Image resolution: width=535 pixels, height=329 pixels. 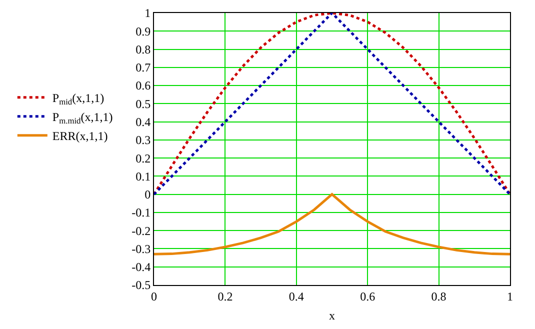 What do you see at coordinates (80, 136) in the screenshot?
I see `legend-label: ERR(x,1,1)` at bounding box center [80, 136].